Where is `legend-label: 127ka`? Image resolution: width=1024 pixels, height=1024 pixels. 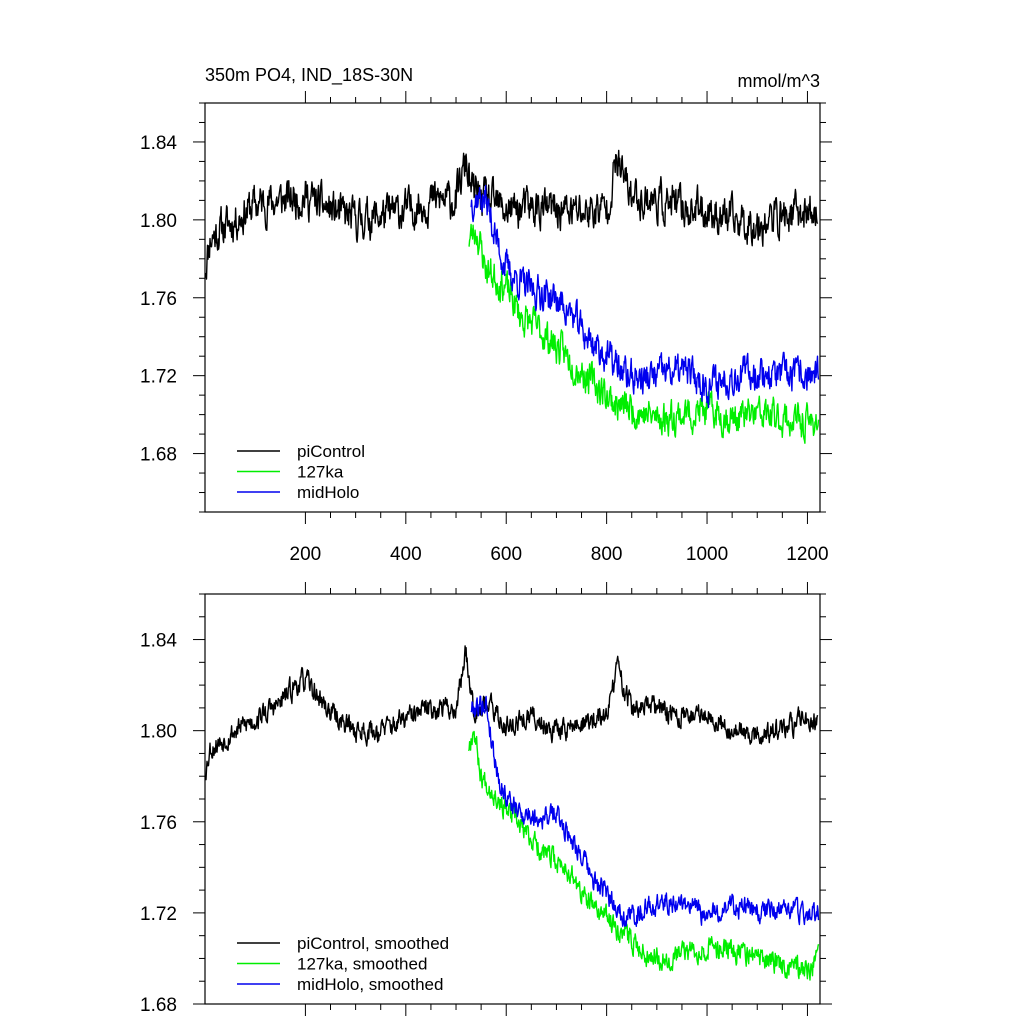
legend-label: 127ka is located at coordinates (320, 472).